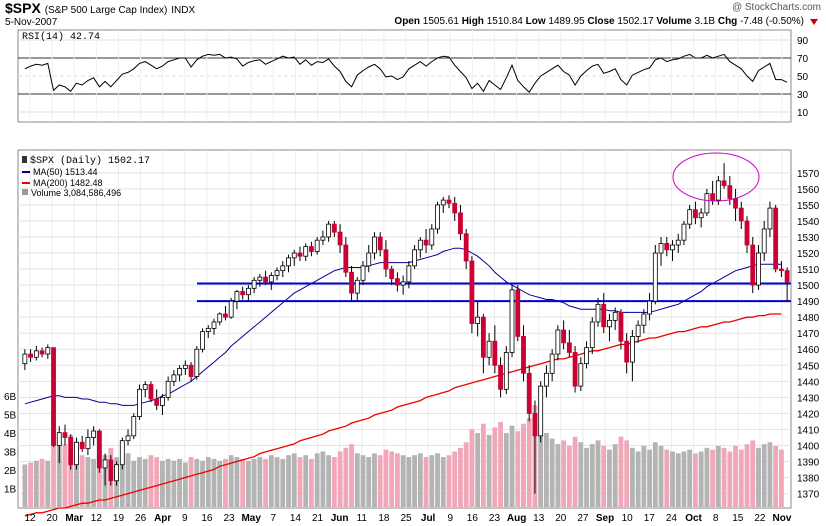 The width and height of the screenshot is (826, 526). Describe the element at coordinates (516, 518) in the screenshot. I see `x-tick-label: Aug` at that location.